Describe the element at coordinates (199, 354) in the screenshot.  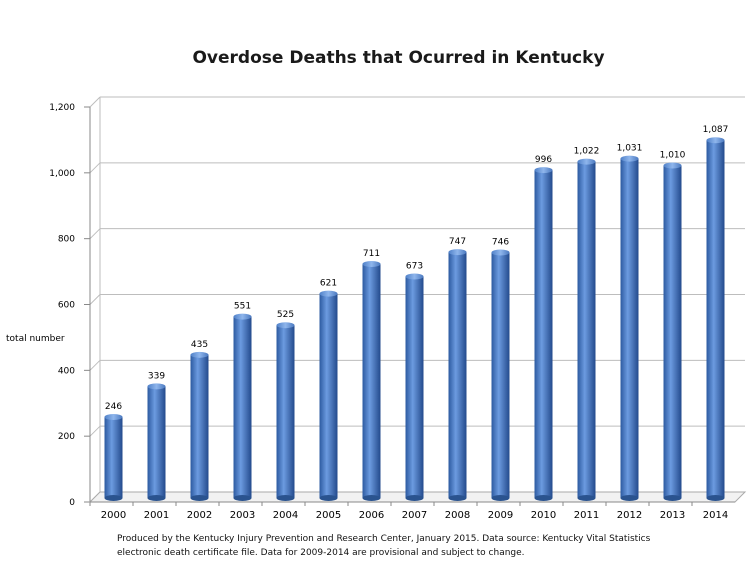
I see `bar-cap-2002` at that location.